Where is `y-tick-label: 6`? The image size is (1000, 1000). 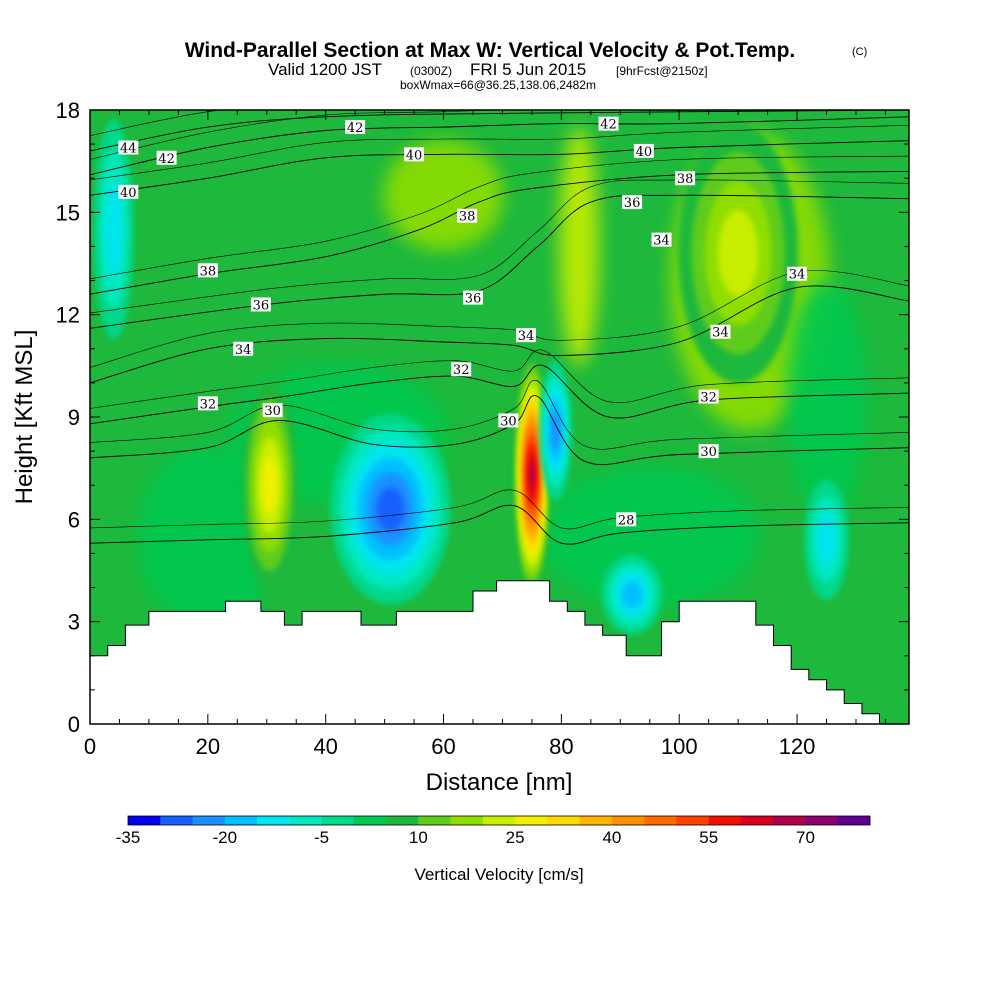 y-tick-label: 6 is located at coordinates (74, 519).